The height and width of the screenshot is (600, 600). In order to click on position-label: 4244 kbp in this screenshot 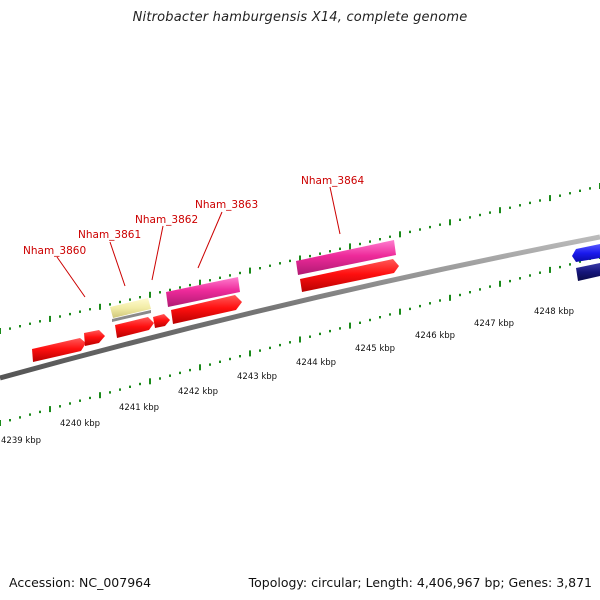, I will do `click(316, 363)`.